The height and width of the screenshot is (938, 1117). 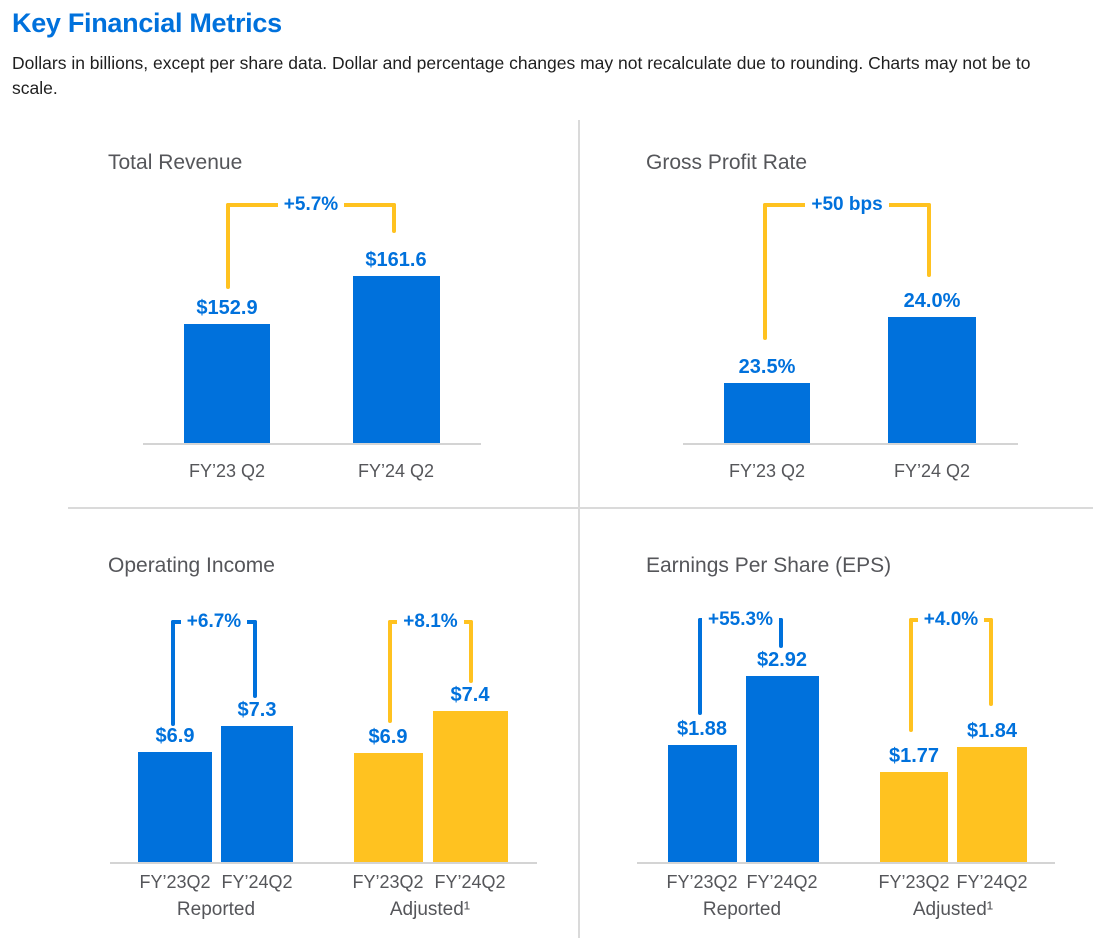 I want to click on bar-value-label: 23.5%, so click(x=767, y=367).